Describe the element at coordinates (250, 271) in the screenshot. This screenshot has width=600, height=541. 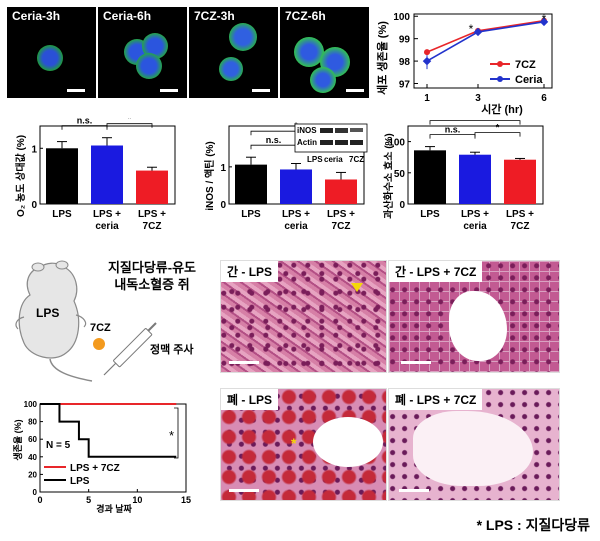
I see `histology-label: 간 - LPS` at that location.